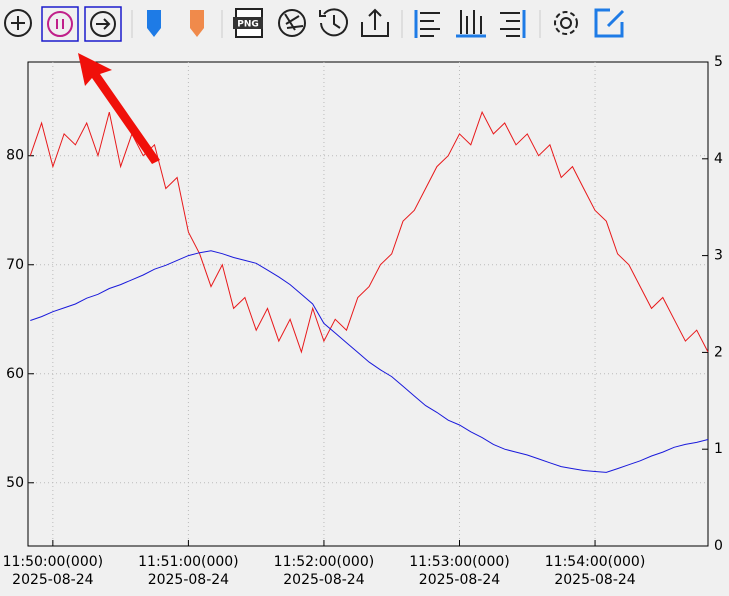 This screenshot has height=596, width=729. What do you see at coordinates (513, 24) in the screenshot?
I see `align-right-button` at bounding box center [513, 24].